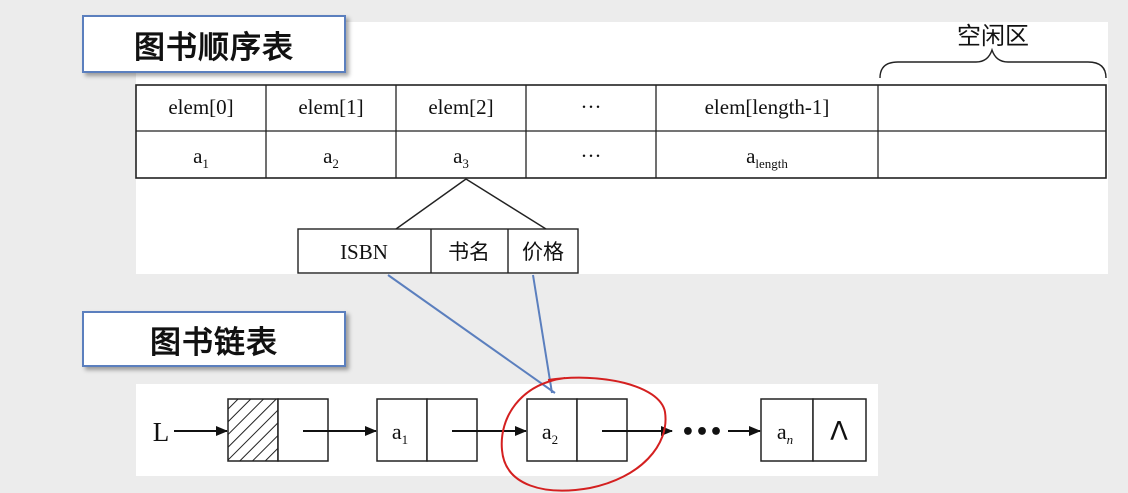  Describe the element at coordinates (461, 157) in the screenshot. I see `elem-cell-2: a3` at that location.